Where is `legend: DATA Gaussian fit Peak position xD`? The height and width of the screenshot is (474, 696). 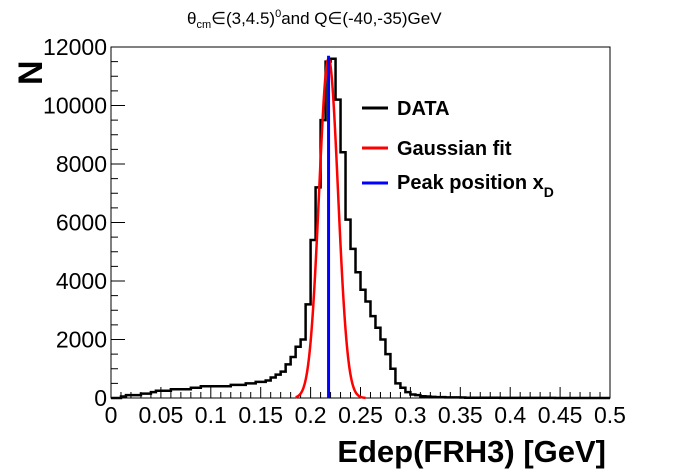
legend: DATA Gaussian fit Peak position xD is located at coordinates (458, 149).